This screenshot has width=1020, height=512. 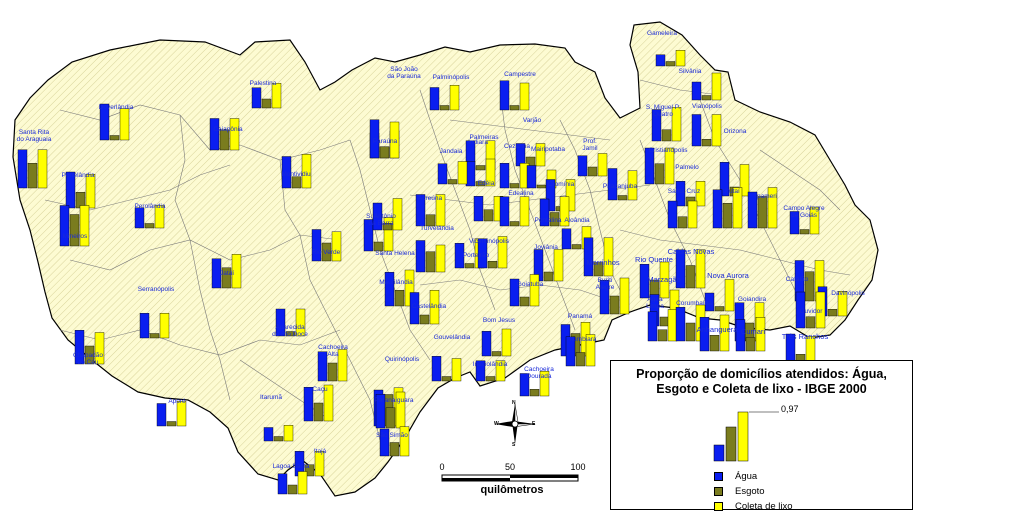 I want to click on scale-unit: quilômetros, so click(x=512, y=490).